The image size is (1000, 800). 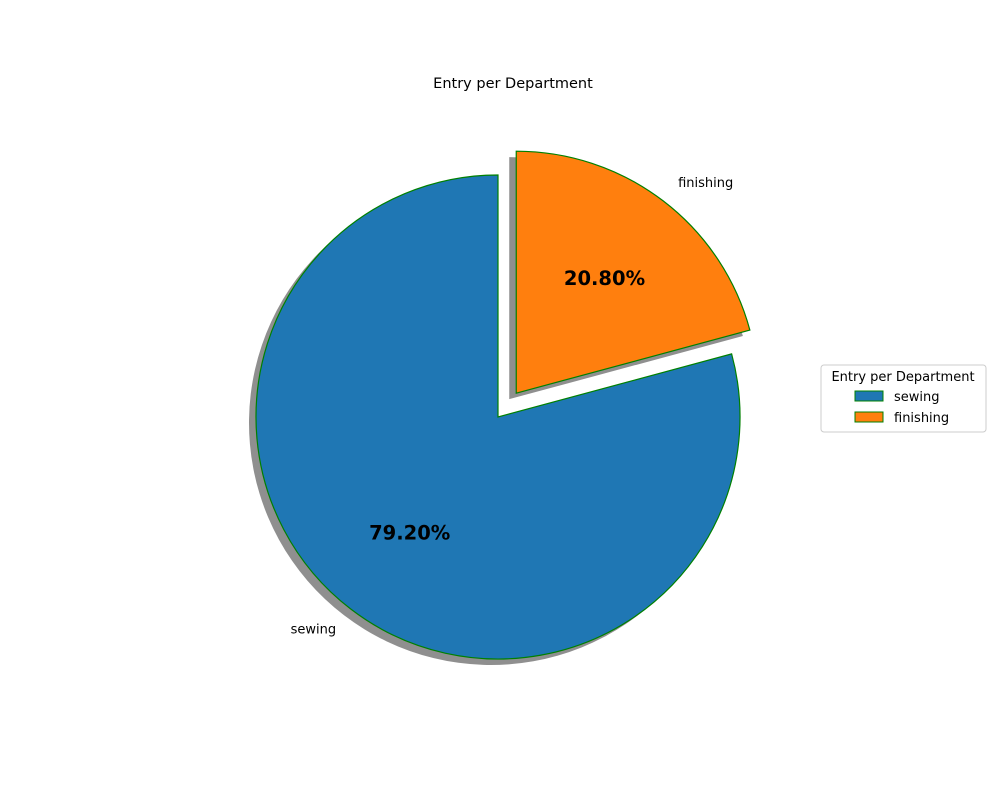 I want to click on legend-swatch-finishing, so click(x=869, y=417).